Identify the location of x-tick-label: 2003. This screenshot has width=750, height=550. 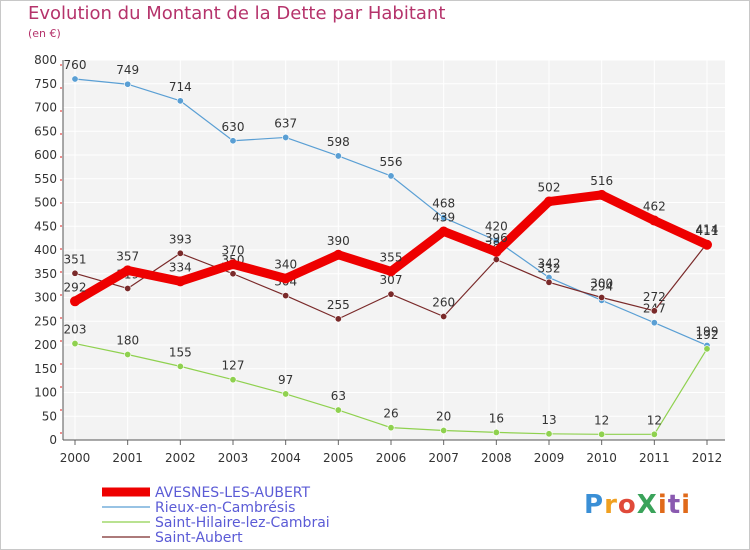
(233, 458).